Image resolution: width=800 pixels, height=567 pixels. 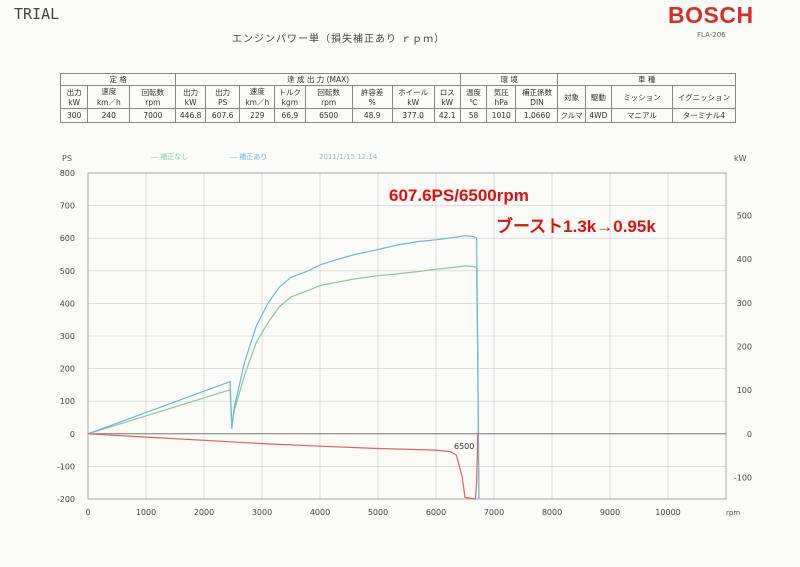 What do you see at coordinates (328, 97) in the screenshot?
I see `spec-col-header: 回転数 rpm` at bounding box center [328, 97].